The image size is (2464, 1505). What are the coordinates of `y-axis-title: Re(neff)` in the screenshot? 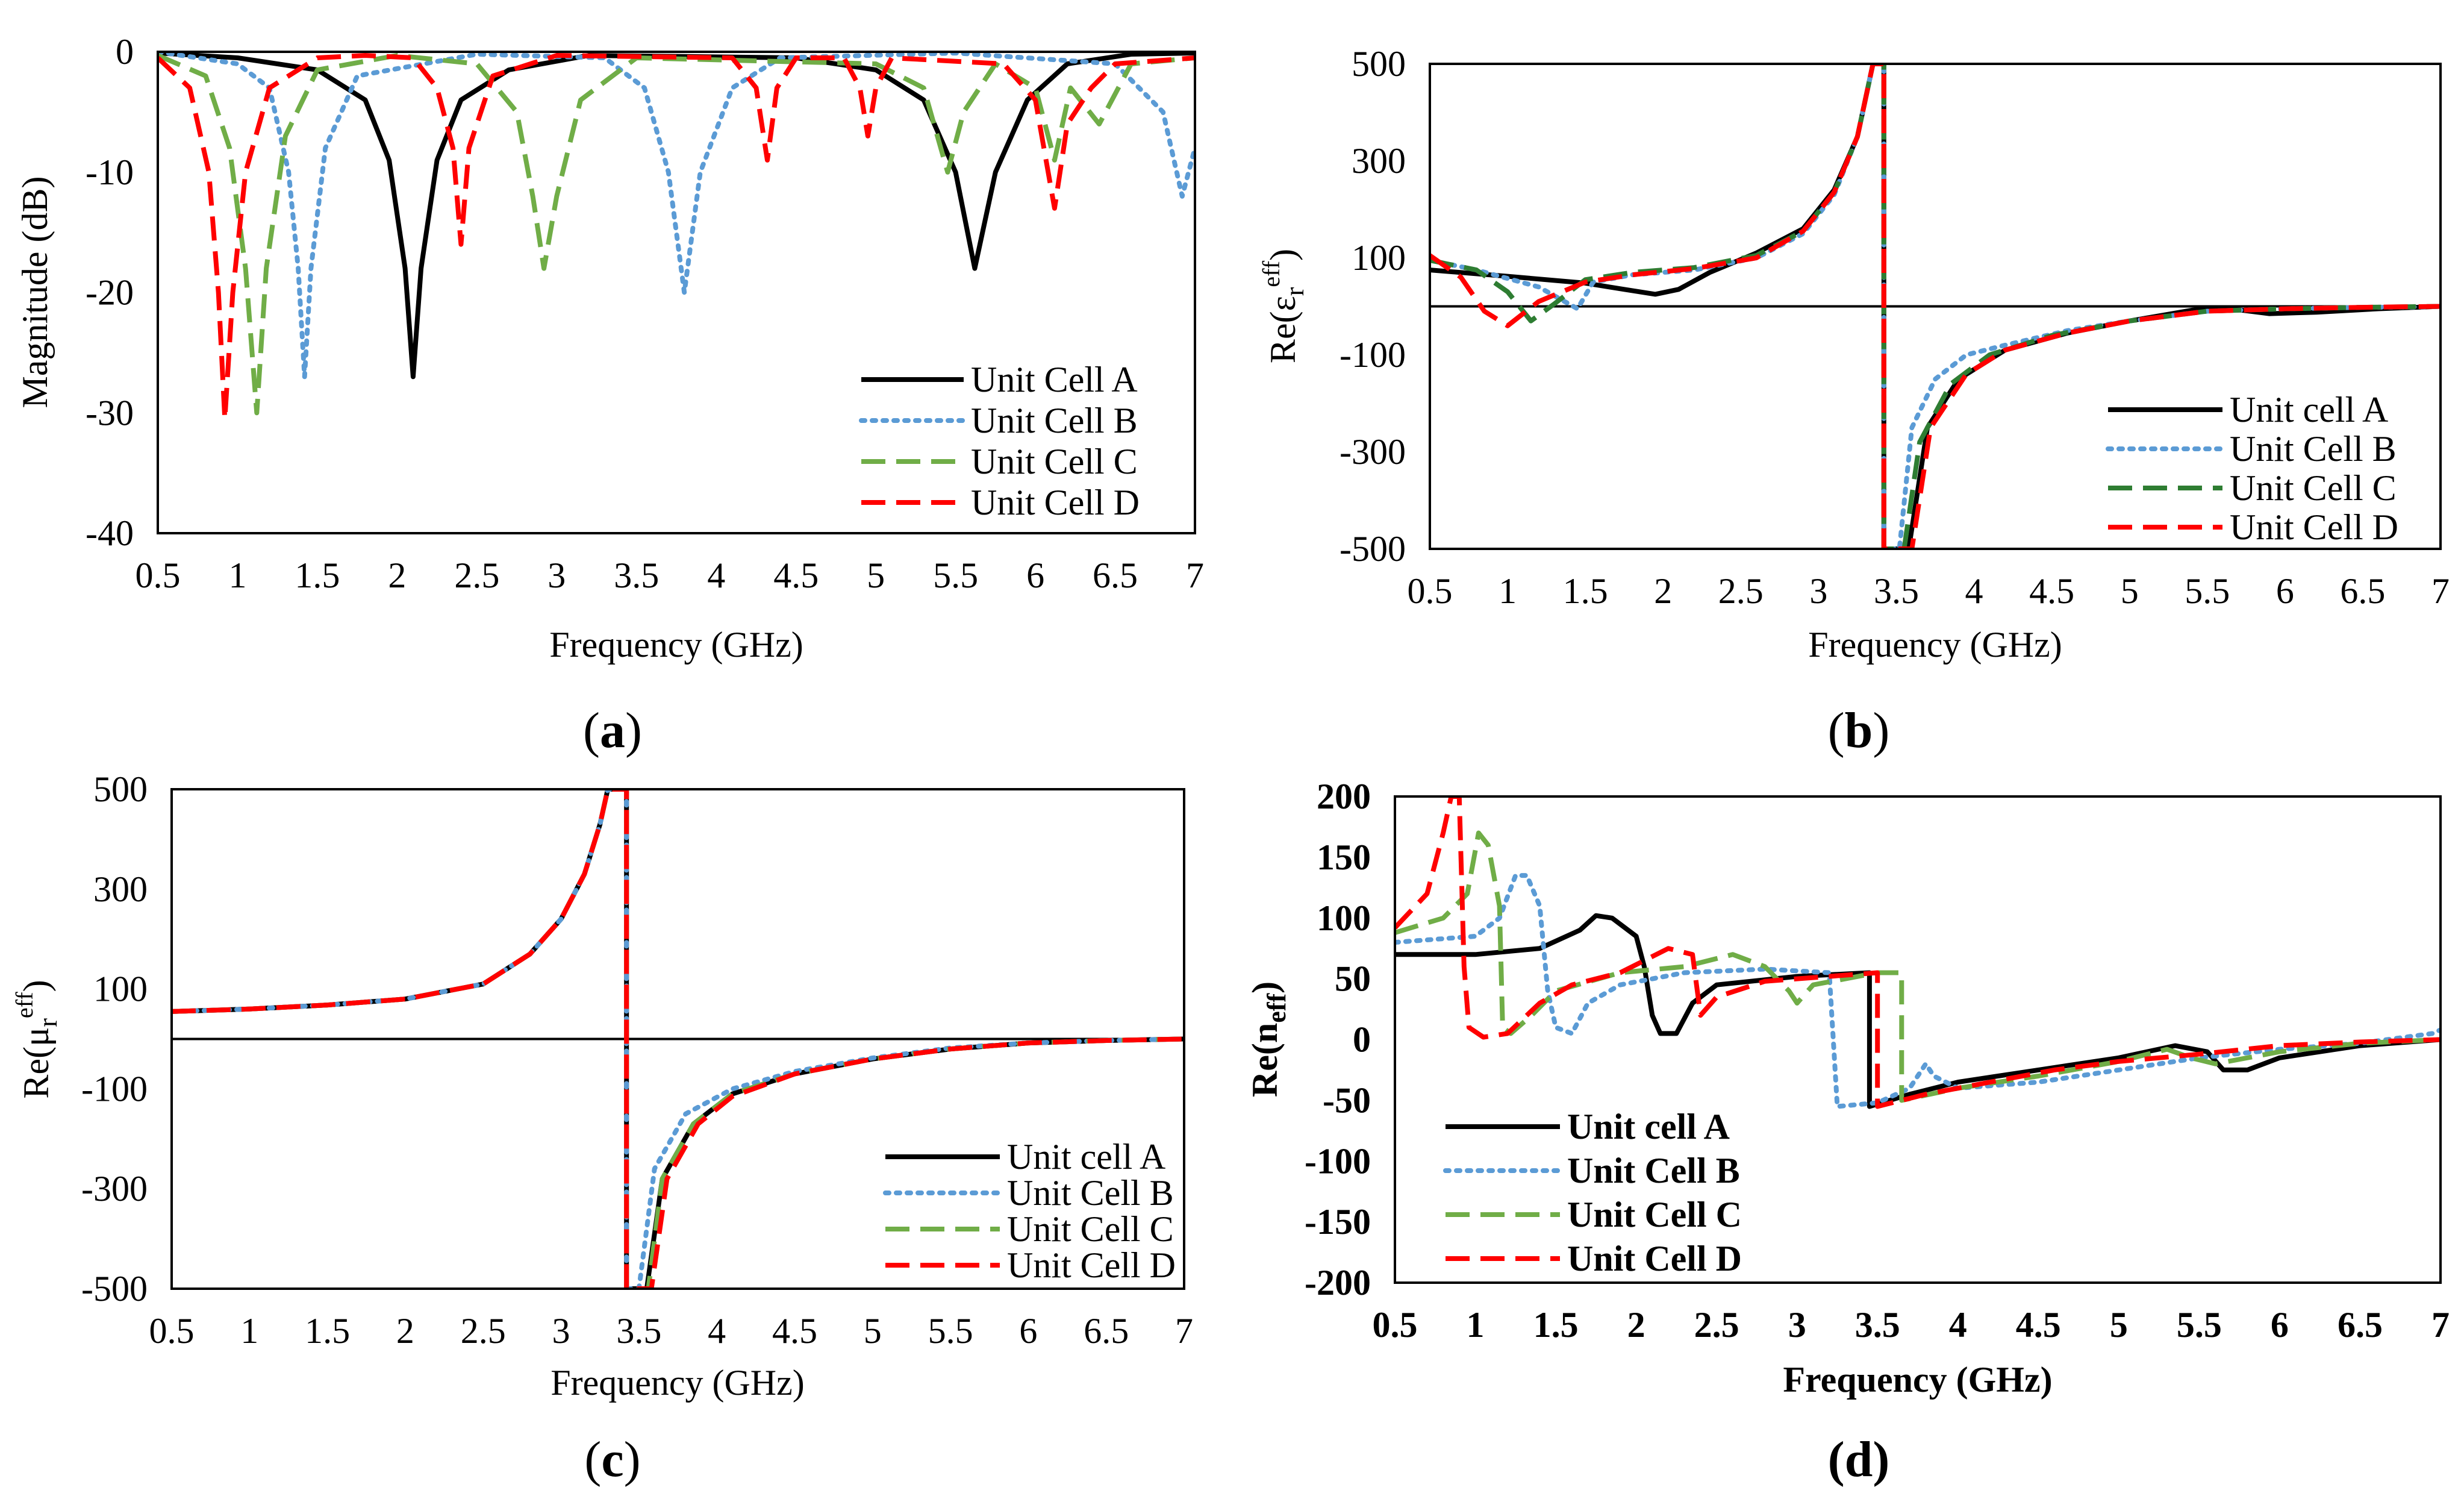 It's located at (1268, 1039).